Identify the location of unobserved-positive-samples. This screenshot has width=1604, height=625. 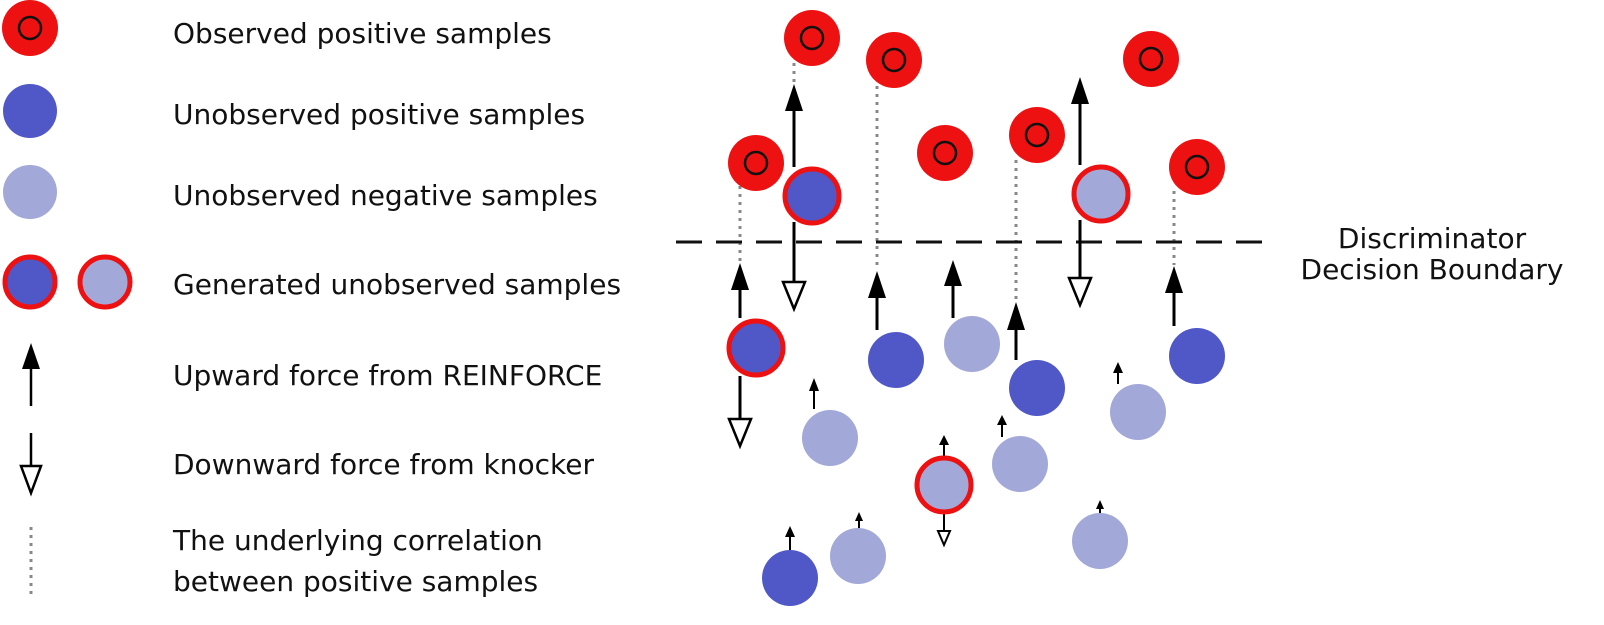
(993, 467).